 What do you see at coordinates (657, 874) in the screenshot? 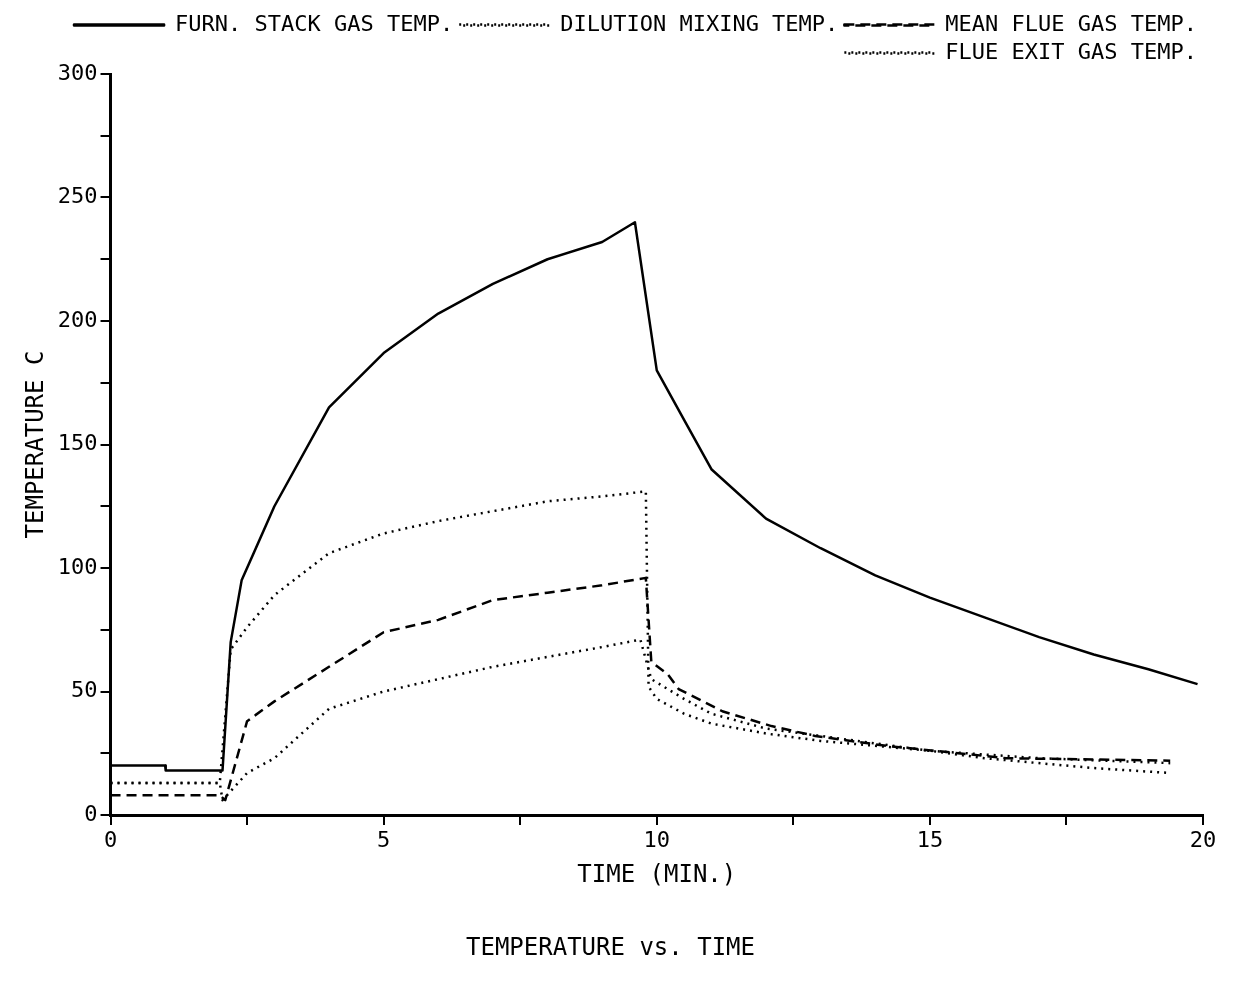
I see `x-axis-title: TIME (MIN.)` at bounding box center [657, 874].